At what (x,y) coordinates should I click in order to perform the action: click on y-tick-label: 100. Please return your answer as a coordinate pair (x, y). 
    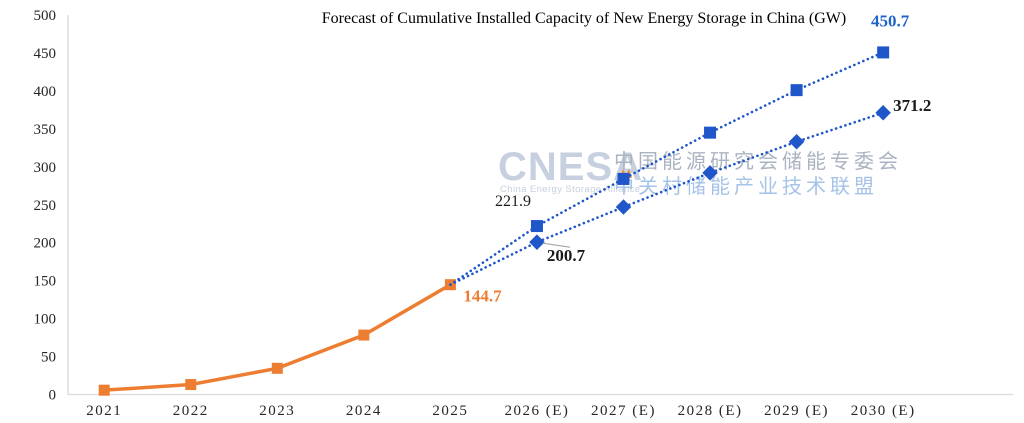
    Looking at the image, I should click on (45, 320).